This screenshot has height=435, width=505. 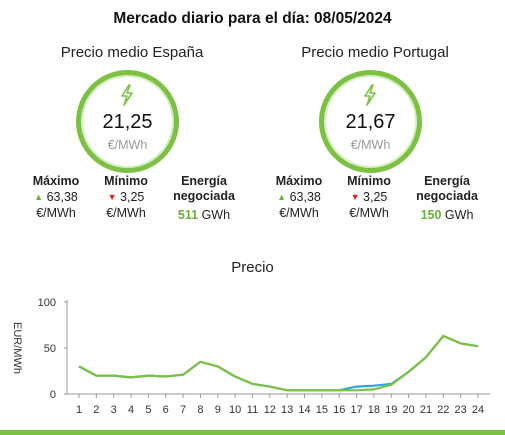 I want to click on portugal-max-value: 63,38, so click(x=305, y=197).